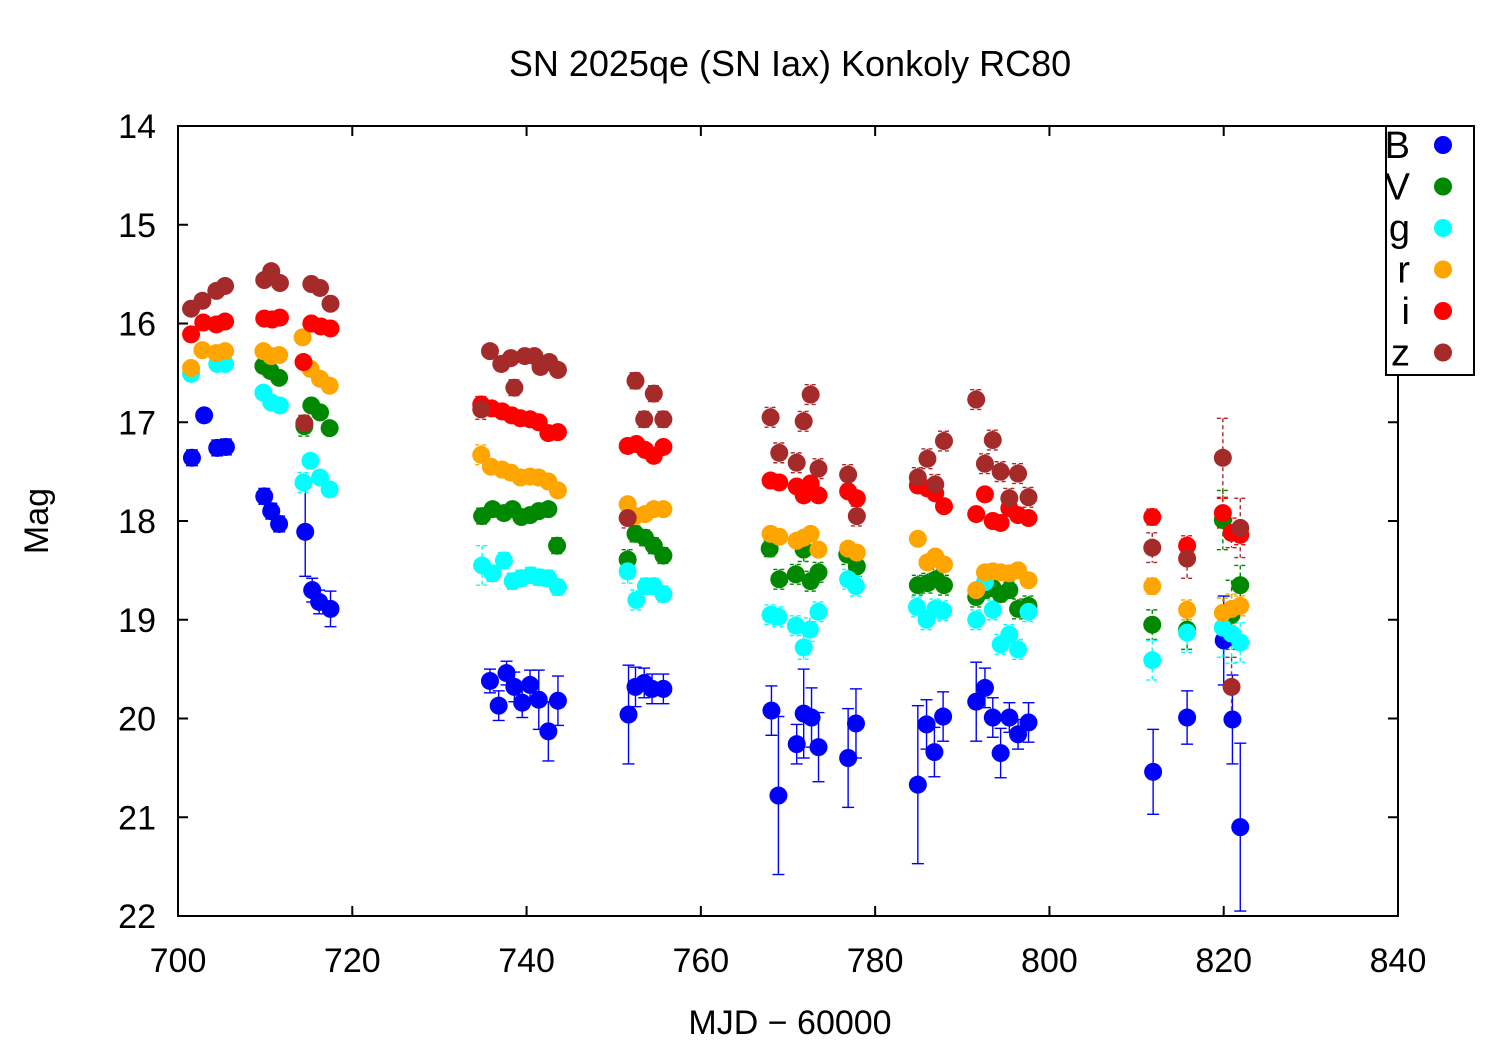 The height and width of the screenshot is (1050, 1500). What do you see at coordinates (1443, 186) in the screenshot?
I see `legend-marker-V` at bounding box center [1443, 186].